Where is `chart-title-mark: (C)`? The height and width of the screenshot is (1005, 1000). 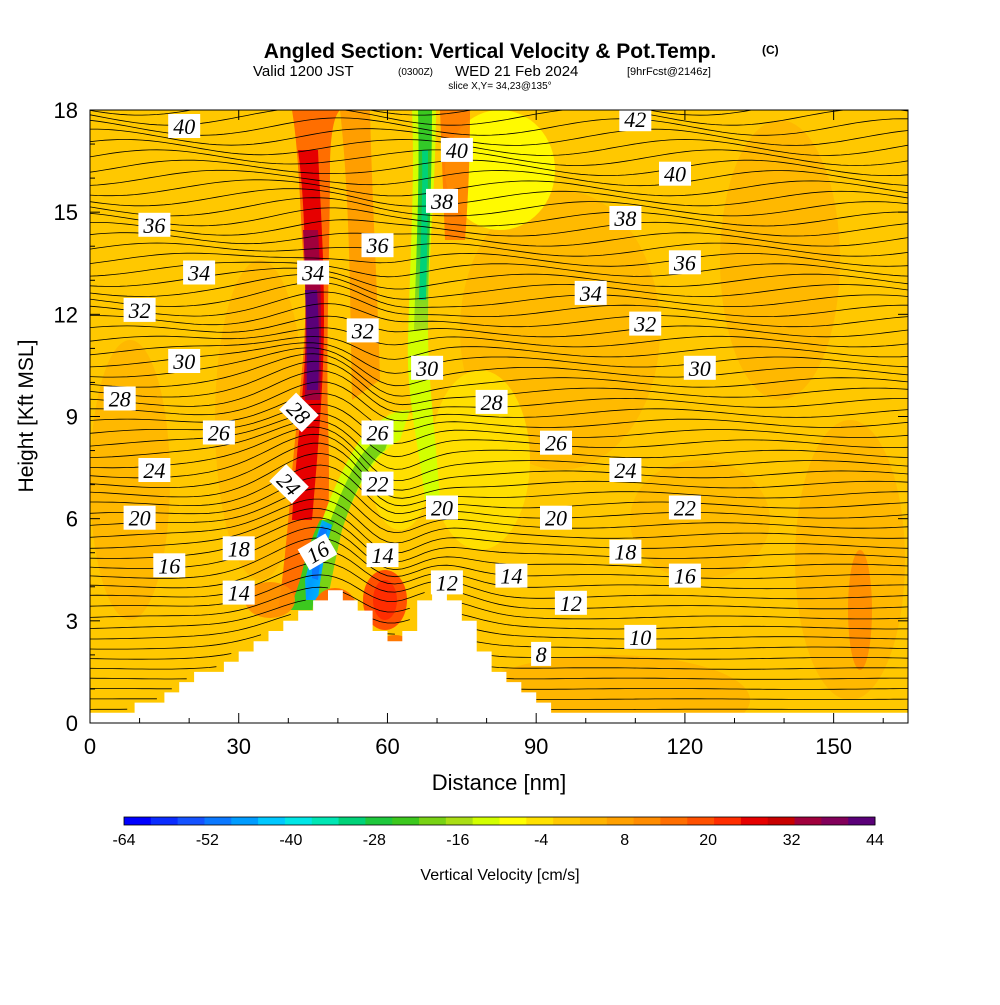 chart-title-mark: (C) is located at coordinates (770, 50).